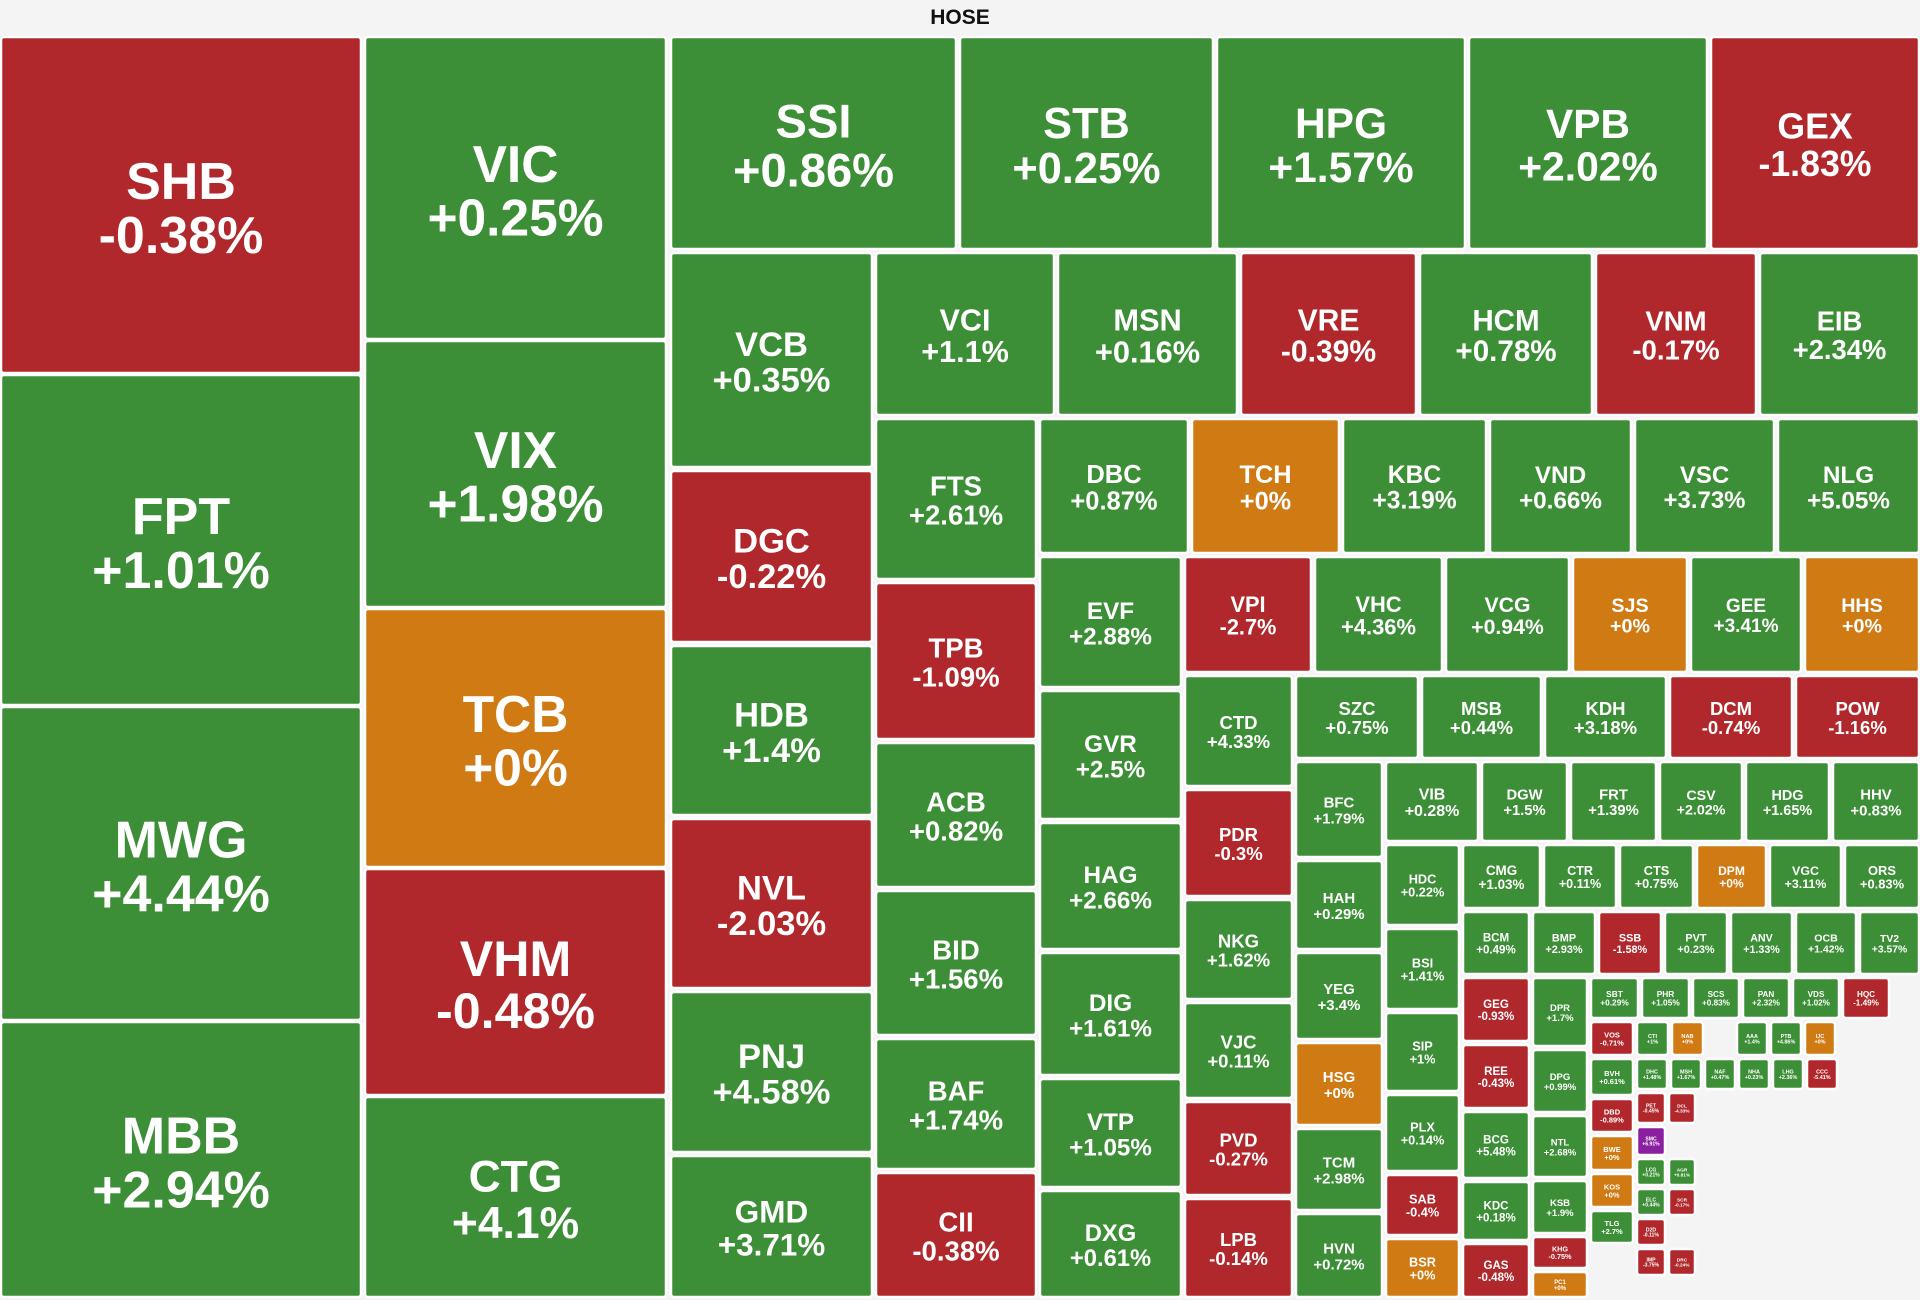 This screenshot has height=1300, width=1920. I want to click on tile-vos: VOS-0.71%, so click(1612, 1038).